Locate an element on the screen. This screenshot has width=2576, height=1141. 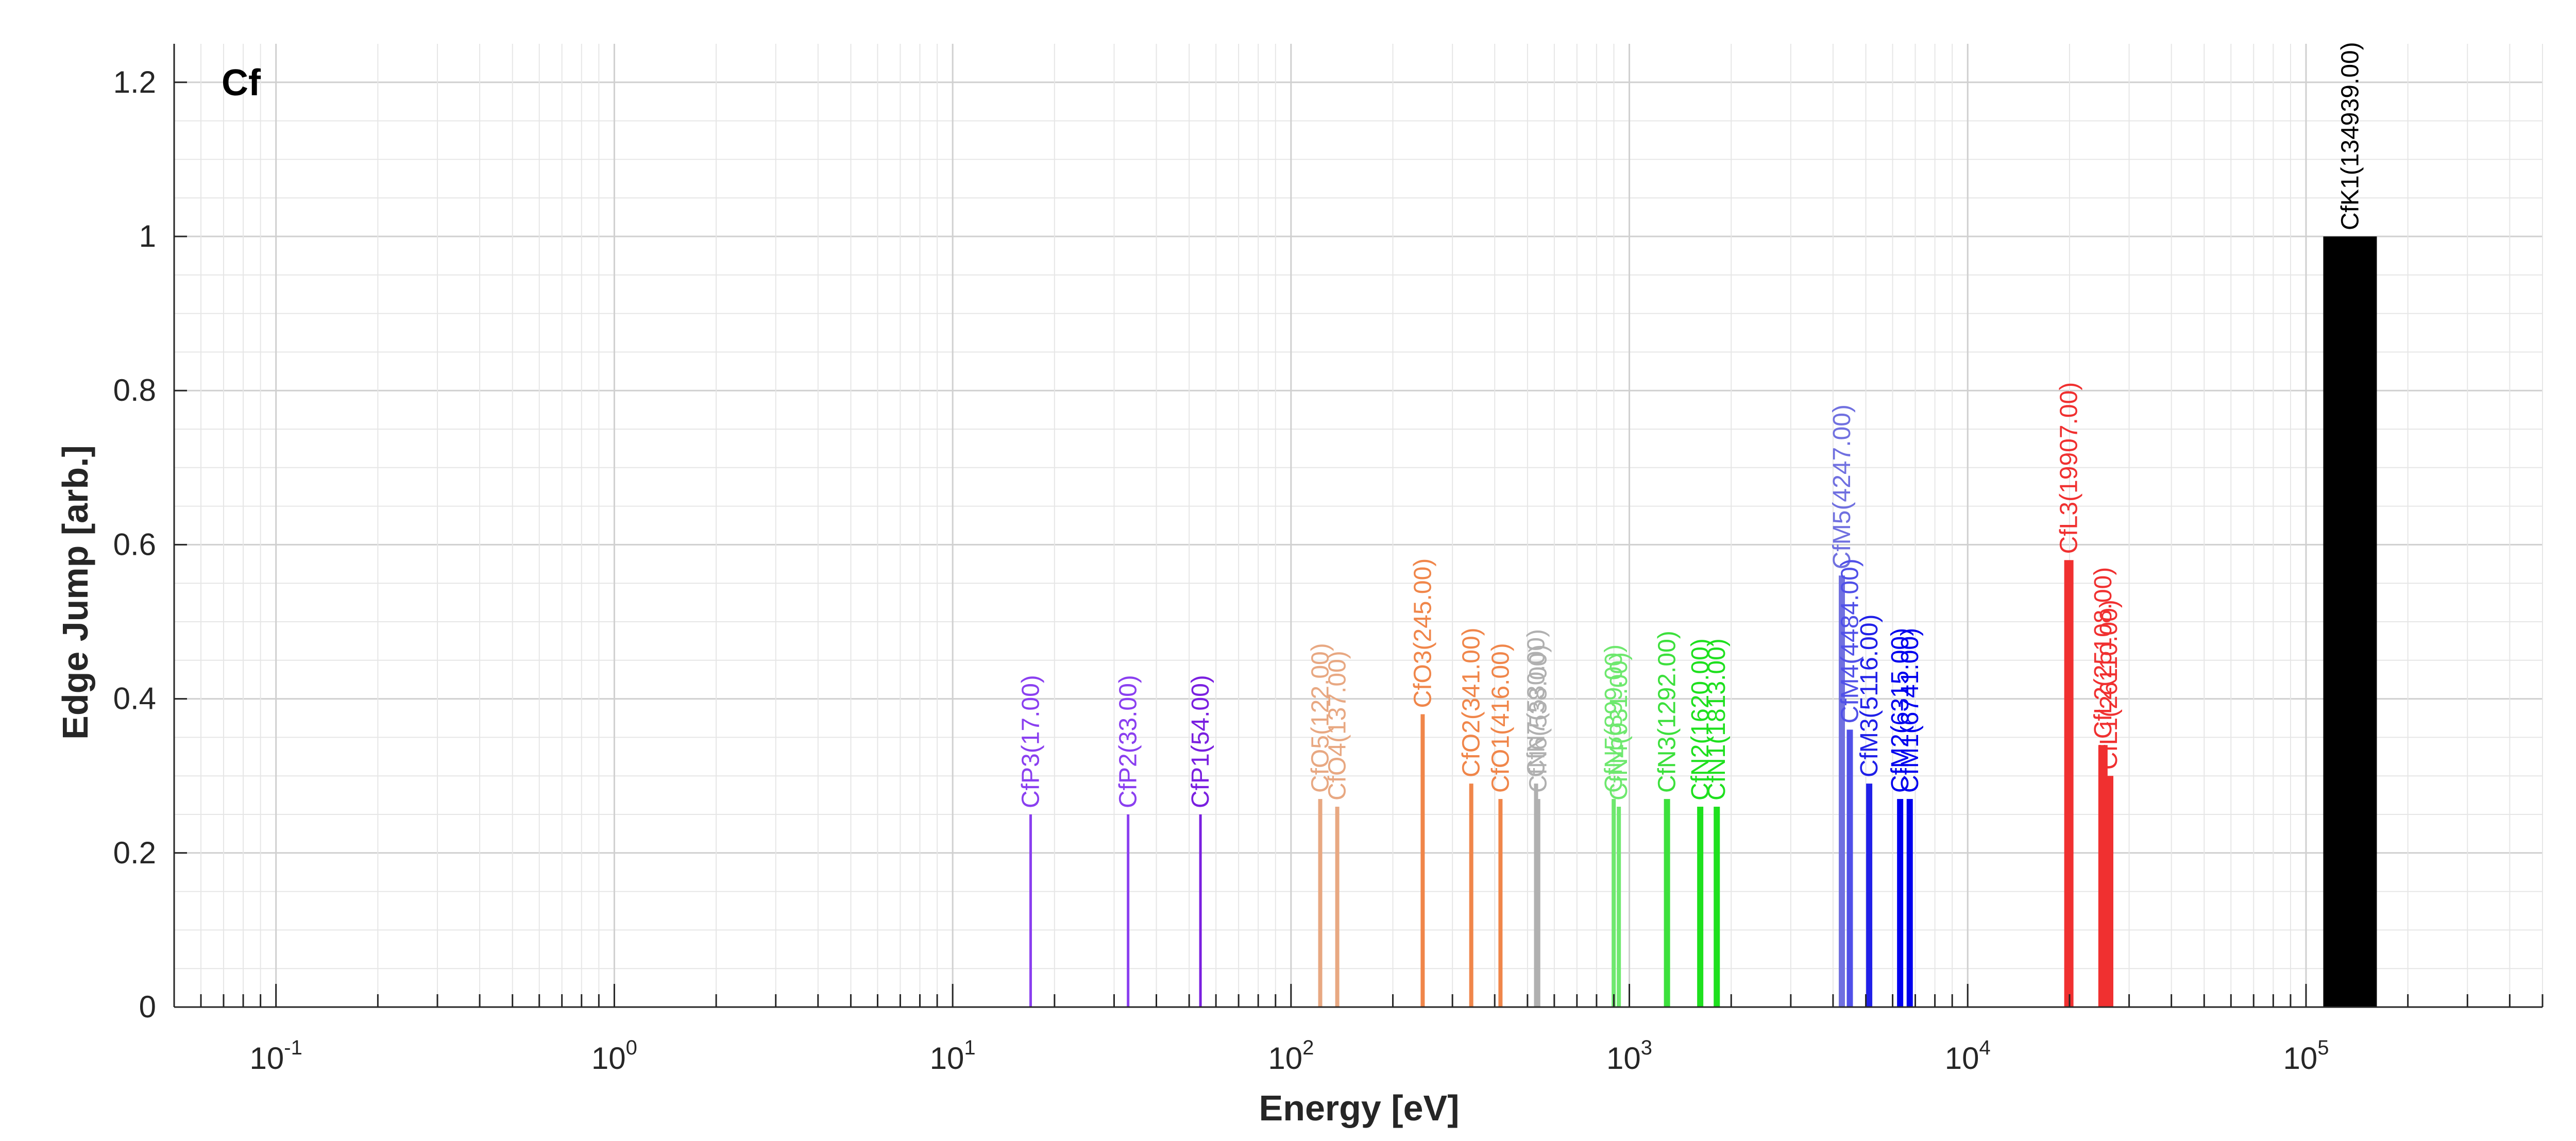
edge-label: CfL3(19907.00) is located at coordinates (2069, 468).